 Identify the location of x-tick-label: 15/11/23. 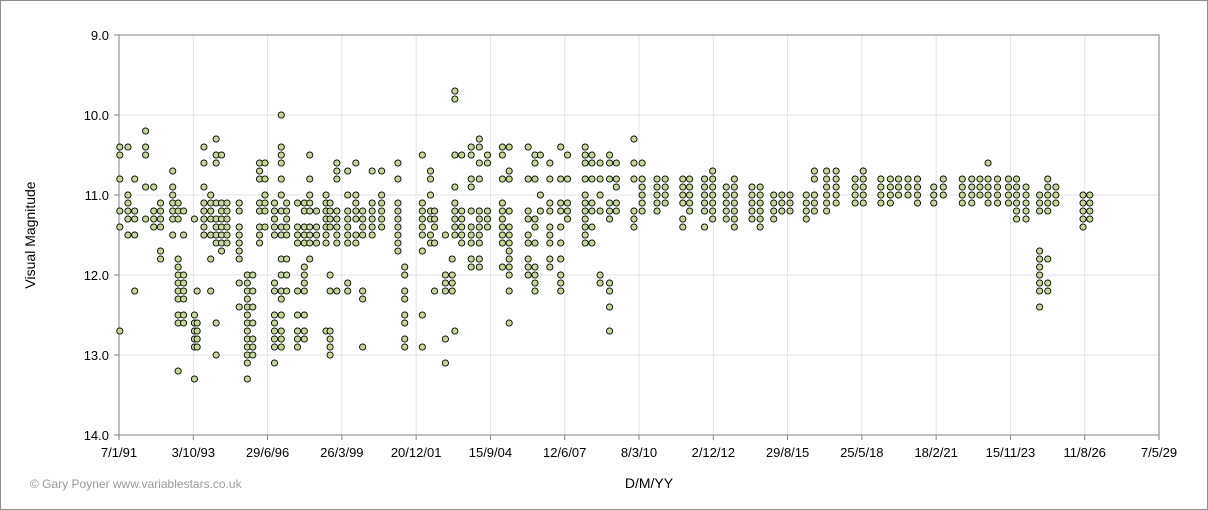
(1011, 452).